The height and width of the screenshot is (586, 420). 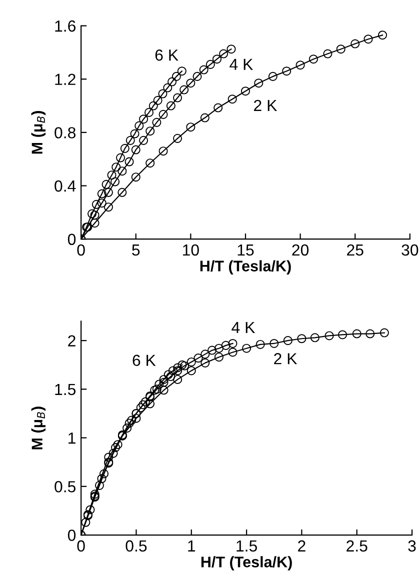 What do you see at coordinates (246, 546) in the screenshot?
I see `x-tick-label: 1.5` at bounding box center [246, 546].